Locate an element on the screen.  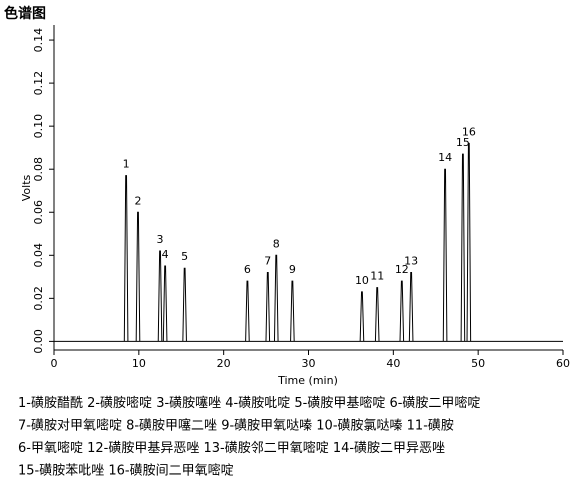
x-tick-label: 60 is located at coordinates (563, 363).